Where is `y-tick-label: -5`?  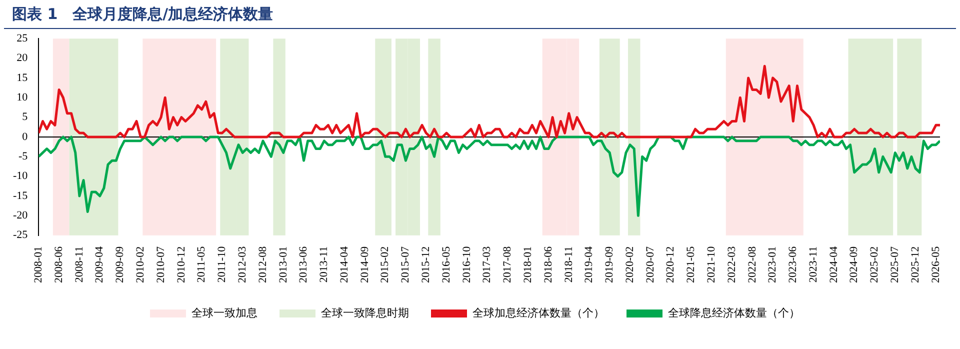 y-tick-label: -5 is located at coordinates (23, 156).